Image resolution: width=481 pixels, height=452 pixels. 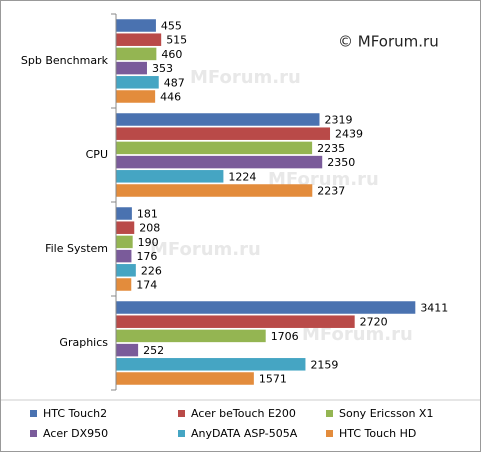 I want to click on data-label: 2319, so click(x=338, y=120).